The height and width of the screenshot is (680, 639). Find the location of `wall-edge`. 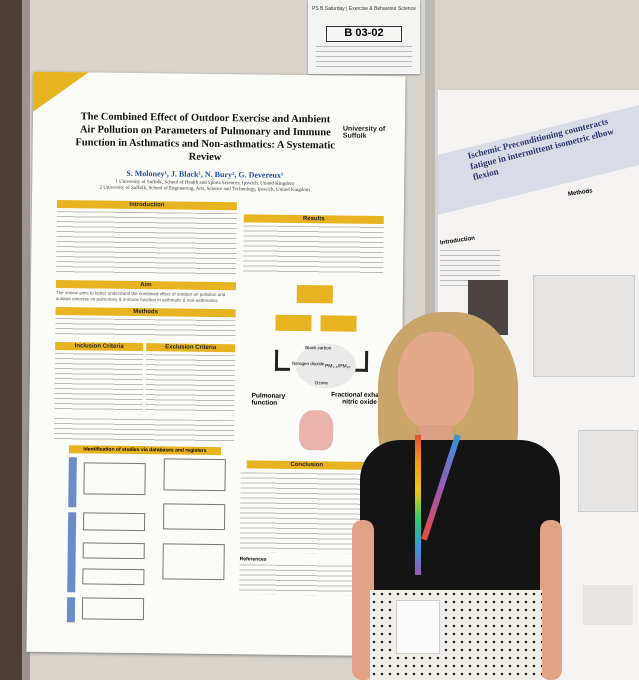

wall-edge is located at coordinates (11, 340).